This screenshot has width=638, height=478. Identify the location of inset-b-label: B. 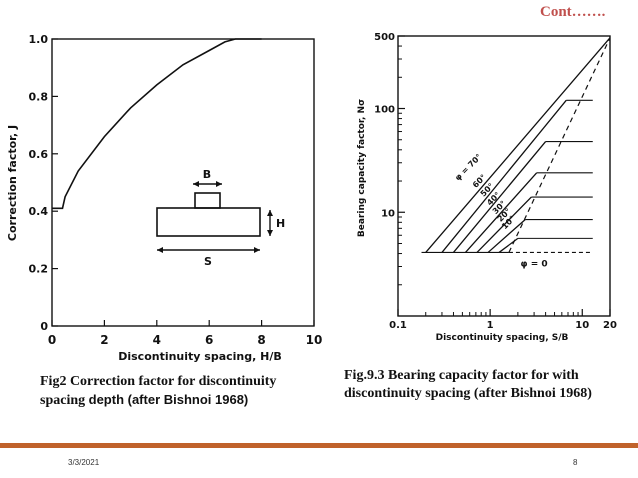
(207, 174).